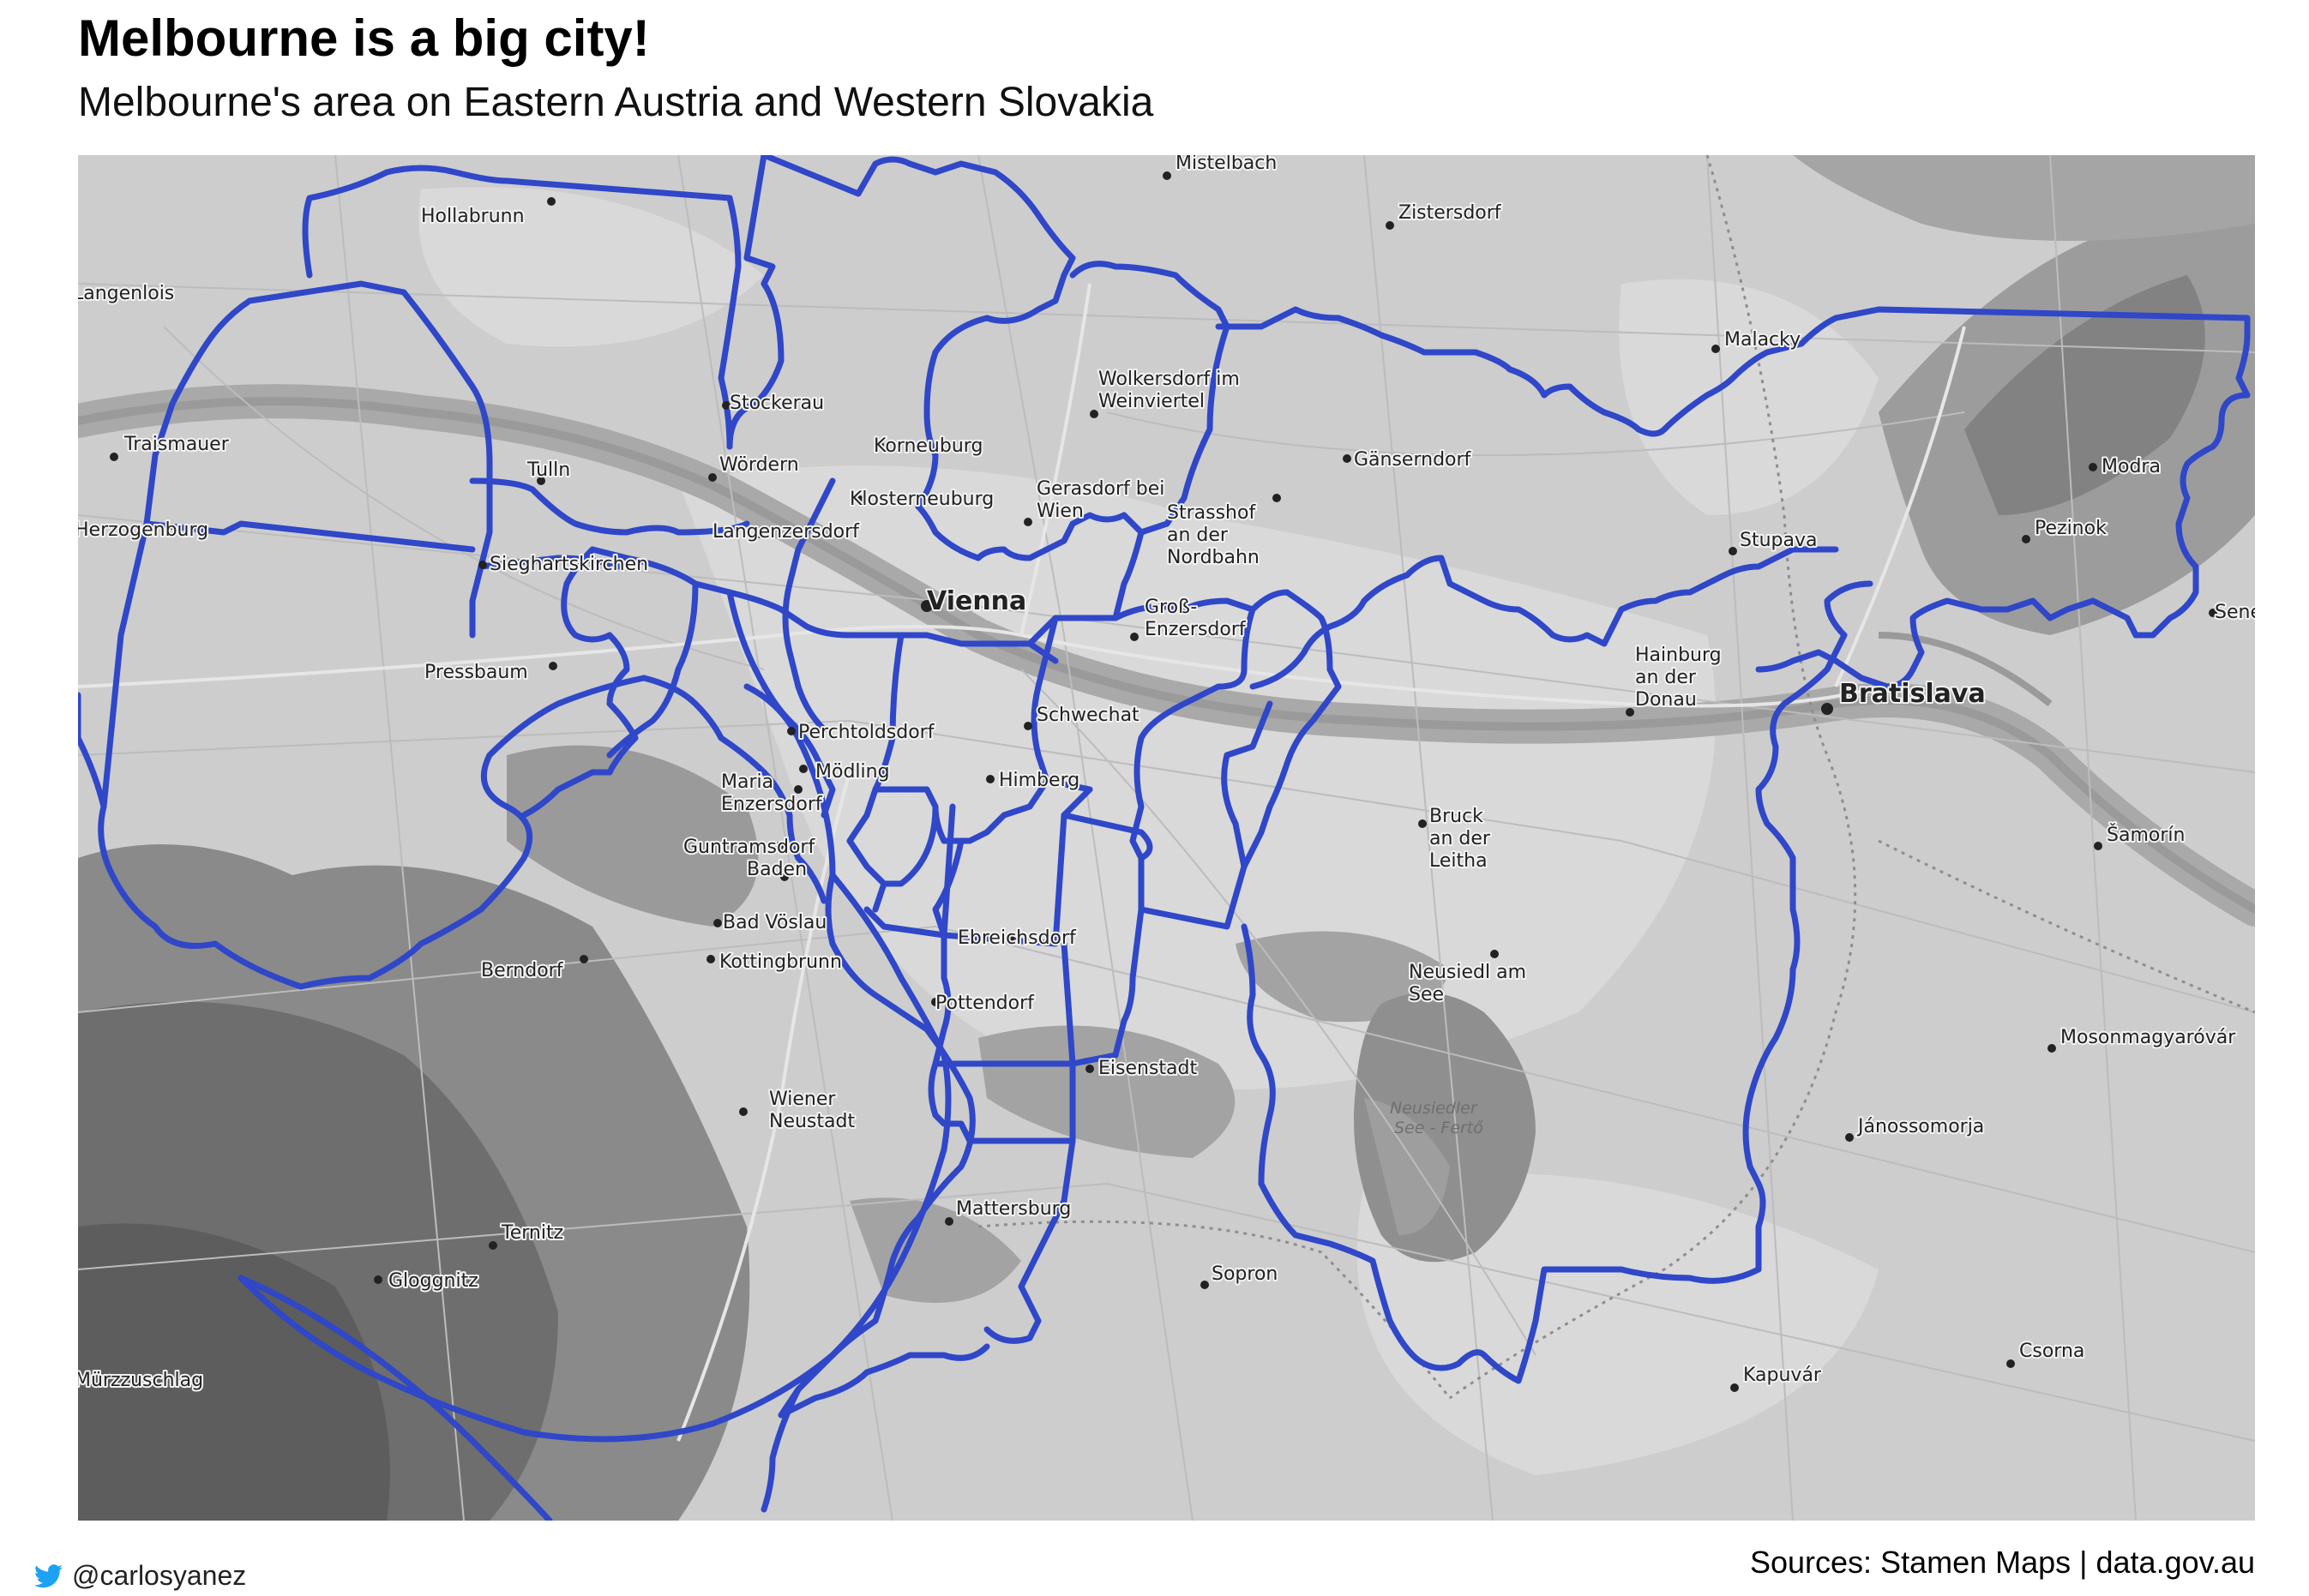 The height and width of the screenshot is (1596, 2309). Describe the element at coordinates (860, 499) in the screenshot. I see `place-marker-klosterneuburg` at that location.